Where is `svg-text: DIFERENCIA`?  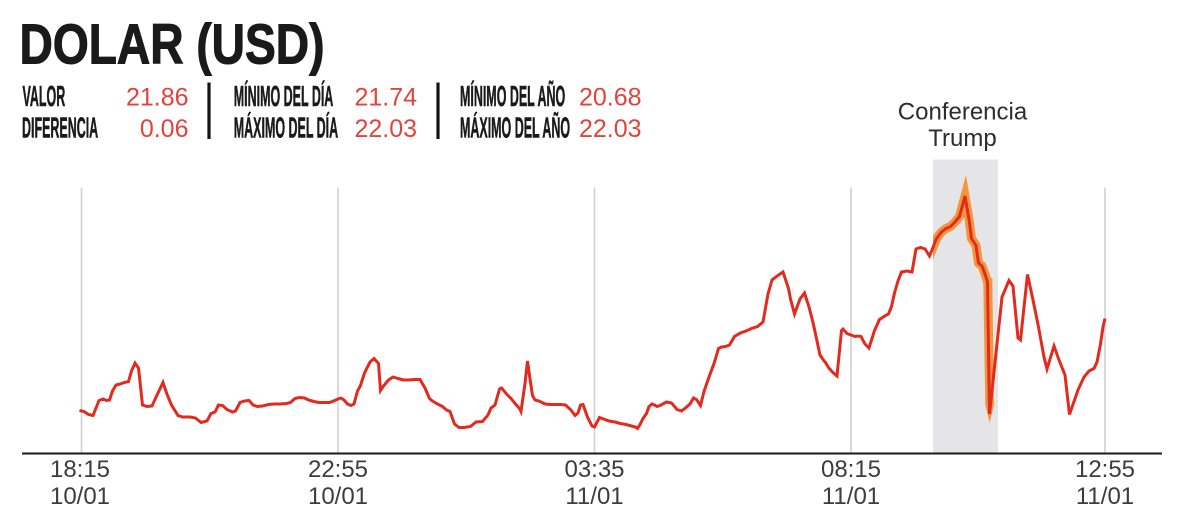 svg-text: DIFERENCIA is located at coordinates (60, 128).